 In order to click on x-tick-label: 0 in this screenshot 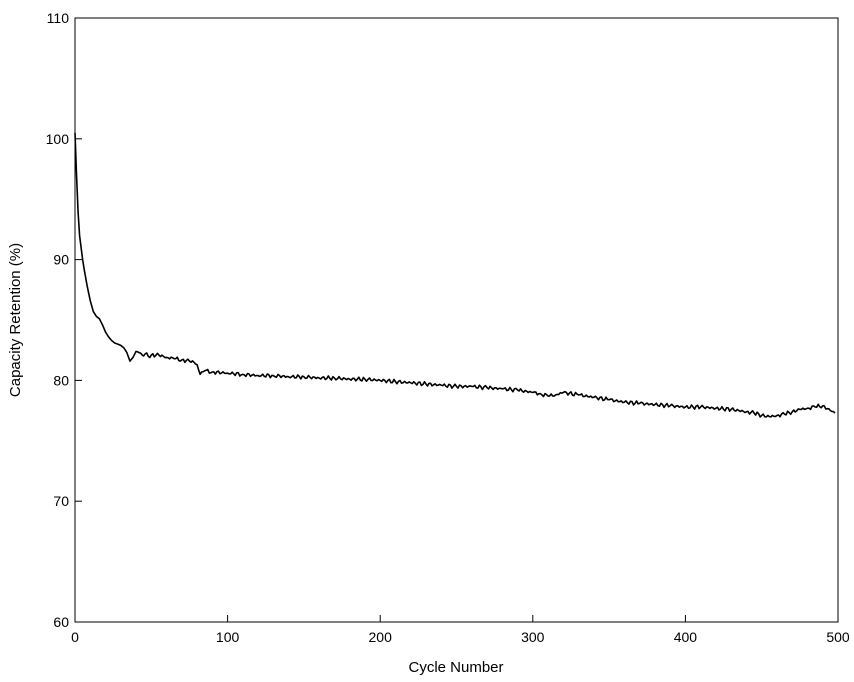, I will do `click(75, 637)`.